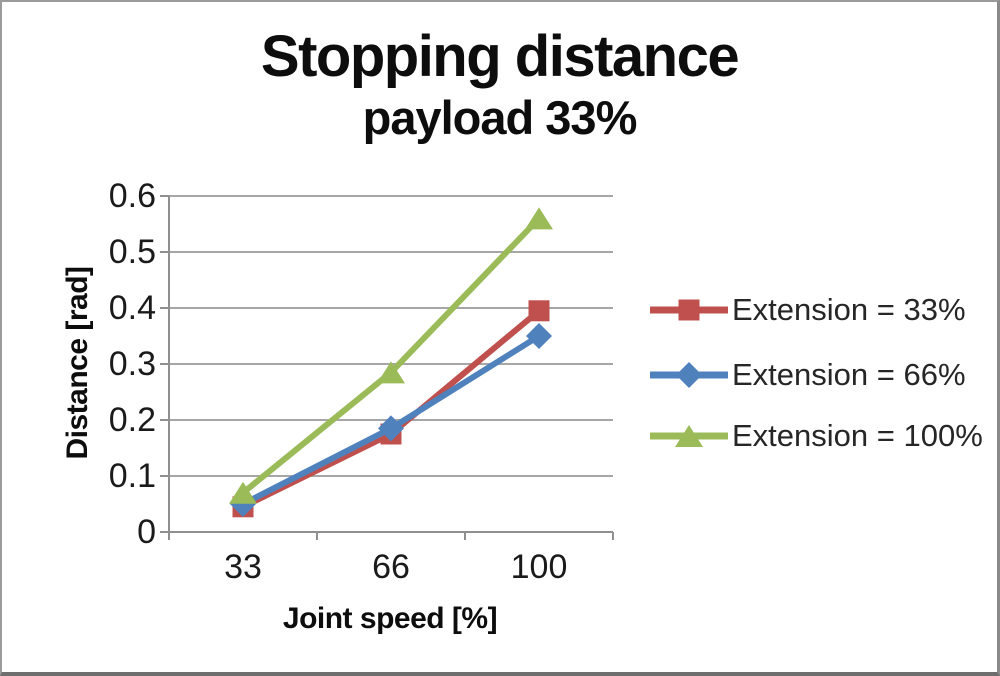  I want to click on legend-label: Extension = 33%, so click(849, 309).